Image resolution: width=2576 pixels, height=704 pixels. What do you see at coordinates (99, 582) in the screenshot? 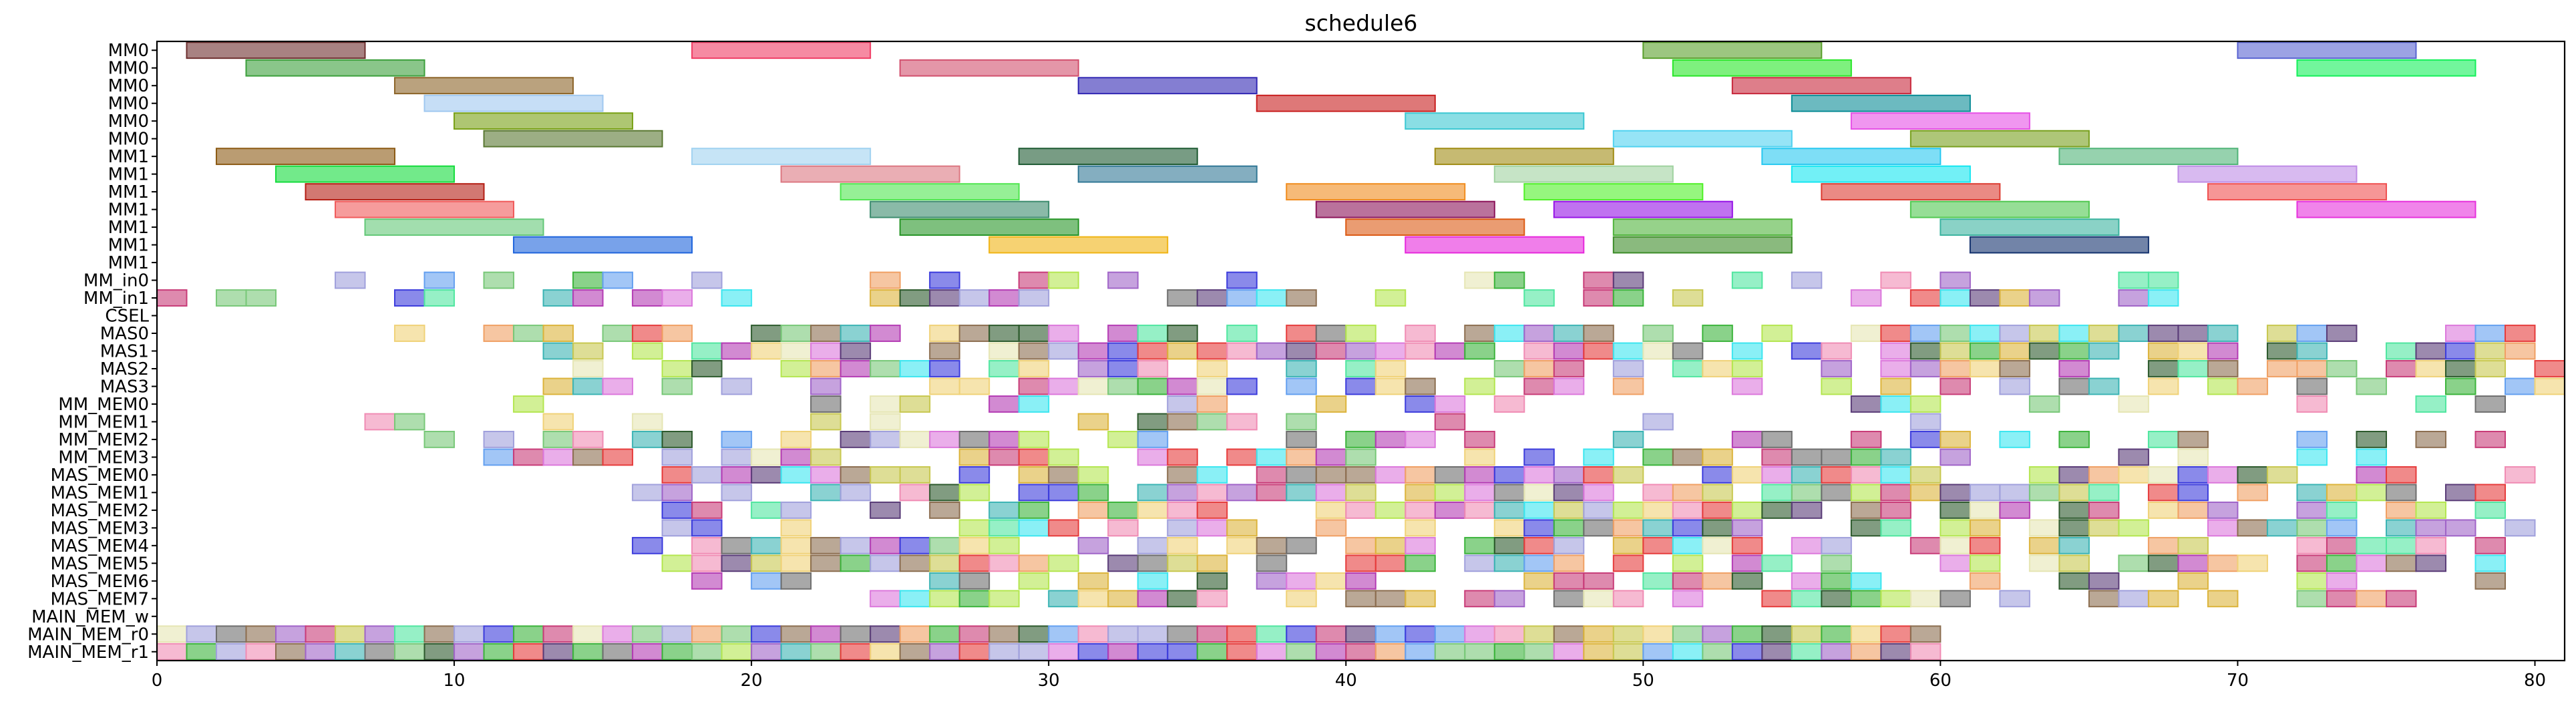
I see `y-tick-label: MAS_MEM6` at bounding box center [99, 582].